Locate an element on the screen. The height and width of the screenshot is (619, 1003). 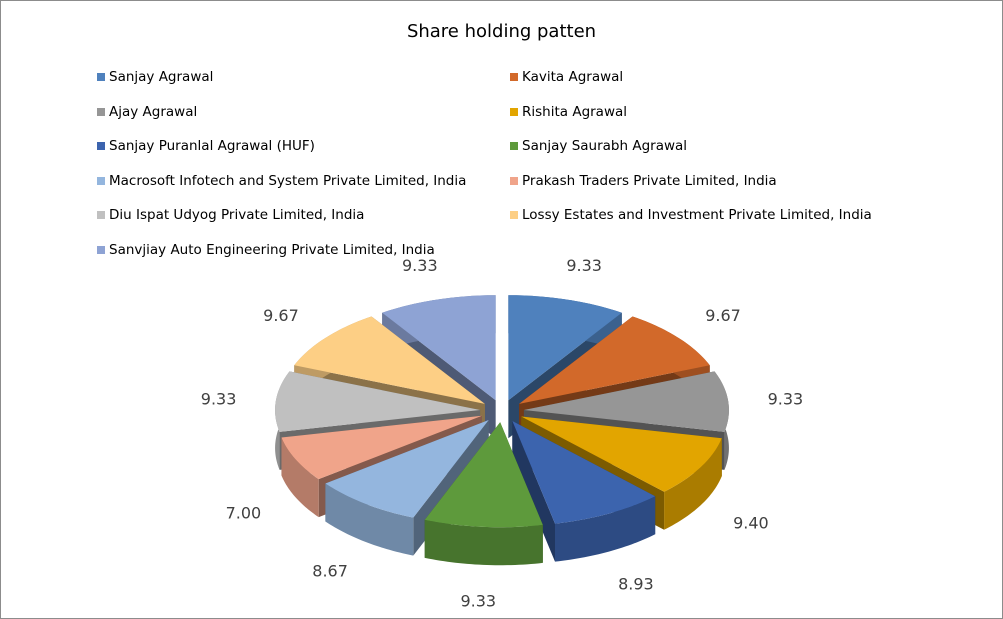
data-label: 8.93 is located at coordinates (636, 583).